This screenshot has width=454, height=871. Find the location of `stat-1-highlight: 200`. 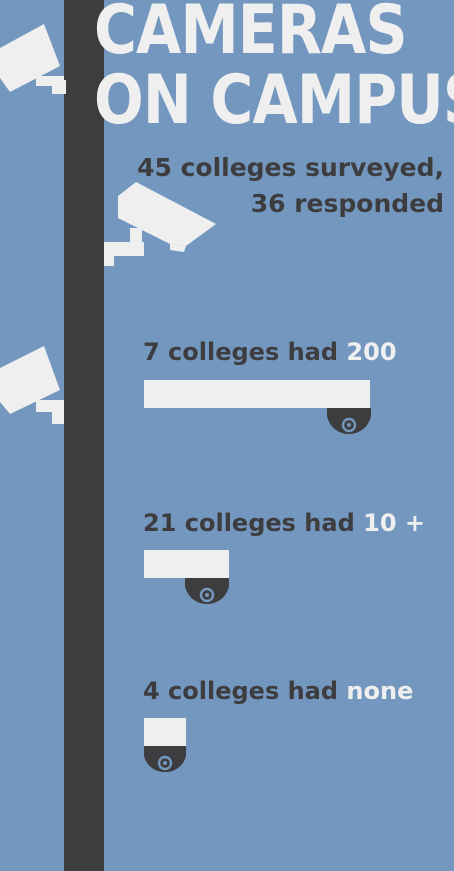

stat-1-highlight: 200 is located at coordinates (371, 352).